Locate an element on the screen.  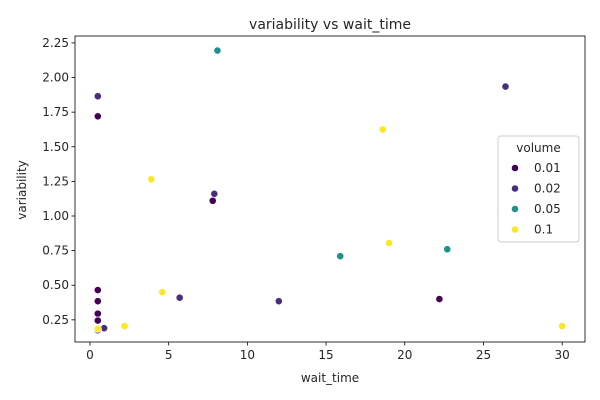
legend-title: volume is located at coordinates (538, 148).